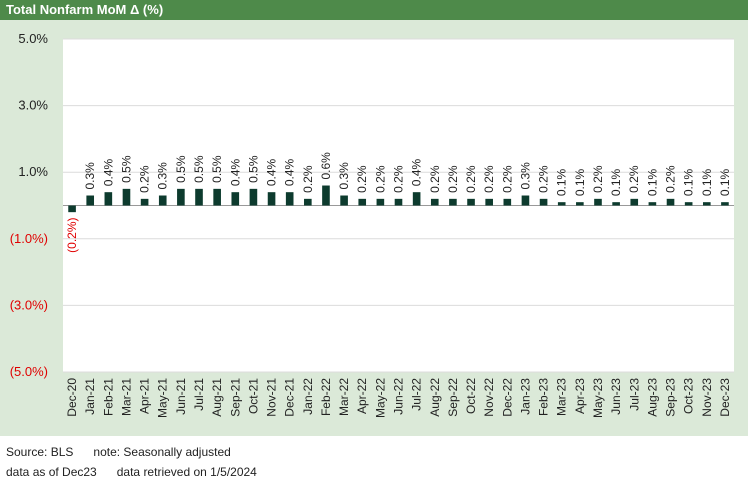  I want to click on x-tick-label: Mar-21, so click(126, 397).